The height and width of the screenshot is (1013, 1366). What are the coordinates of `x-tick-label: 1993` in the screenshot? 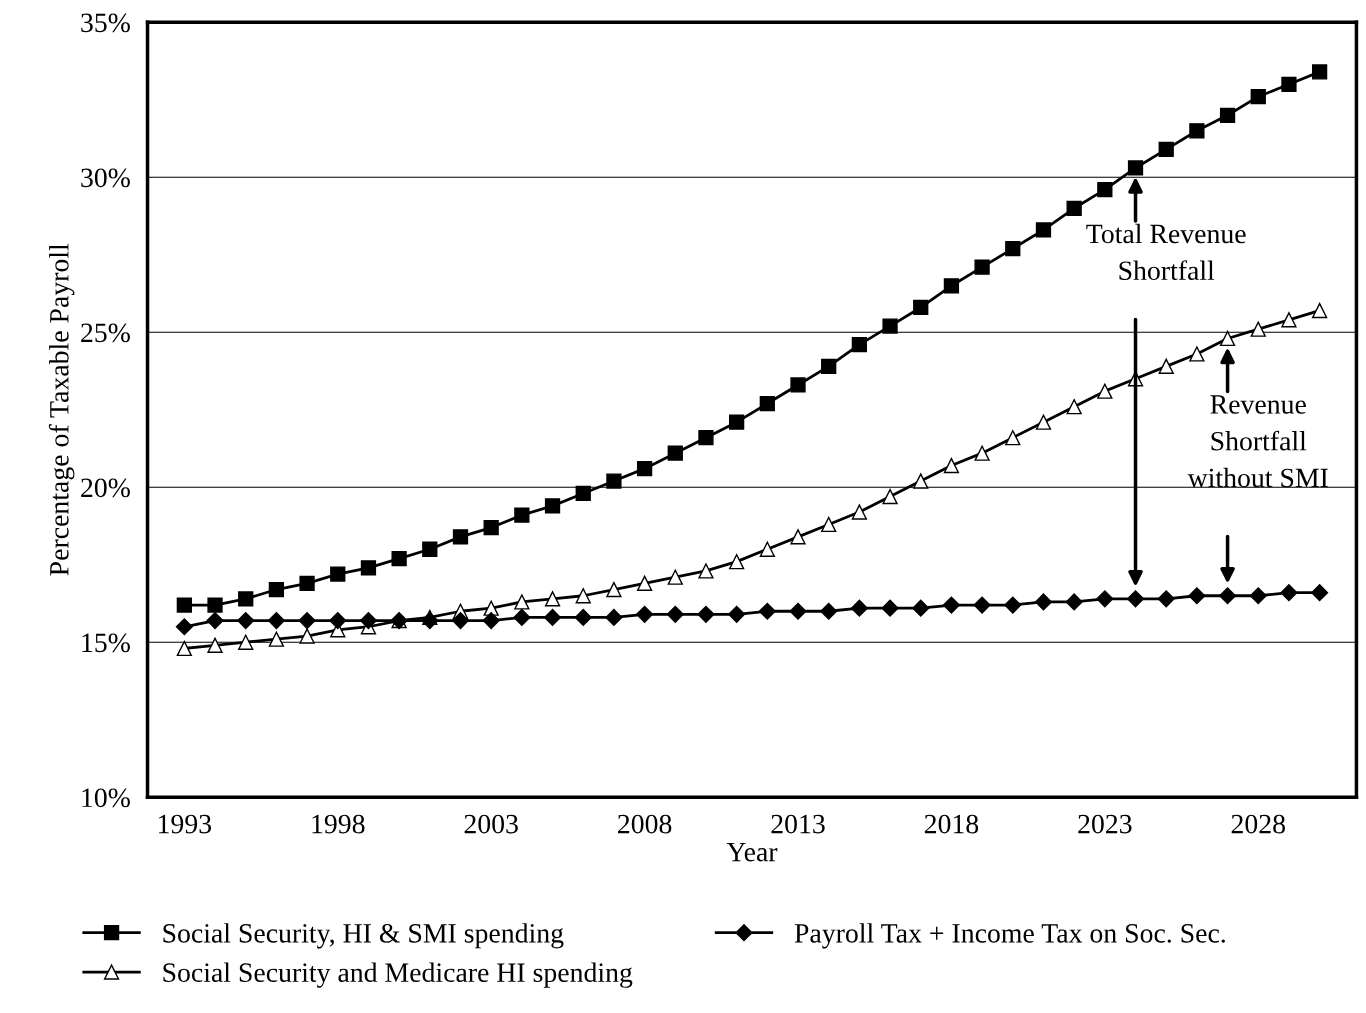 It's located at (185, 824).